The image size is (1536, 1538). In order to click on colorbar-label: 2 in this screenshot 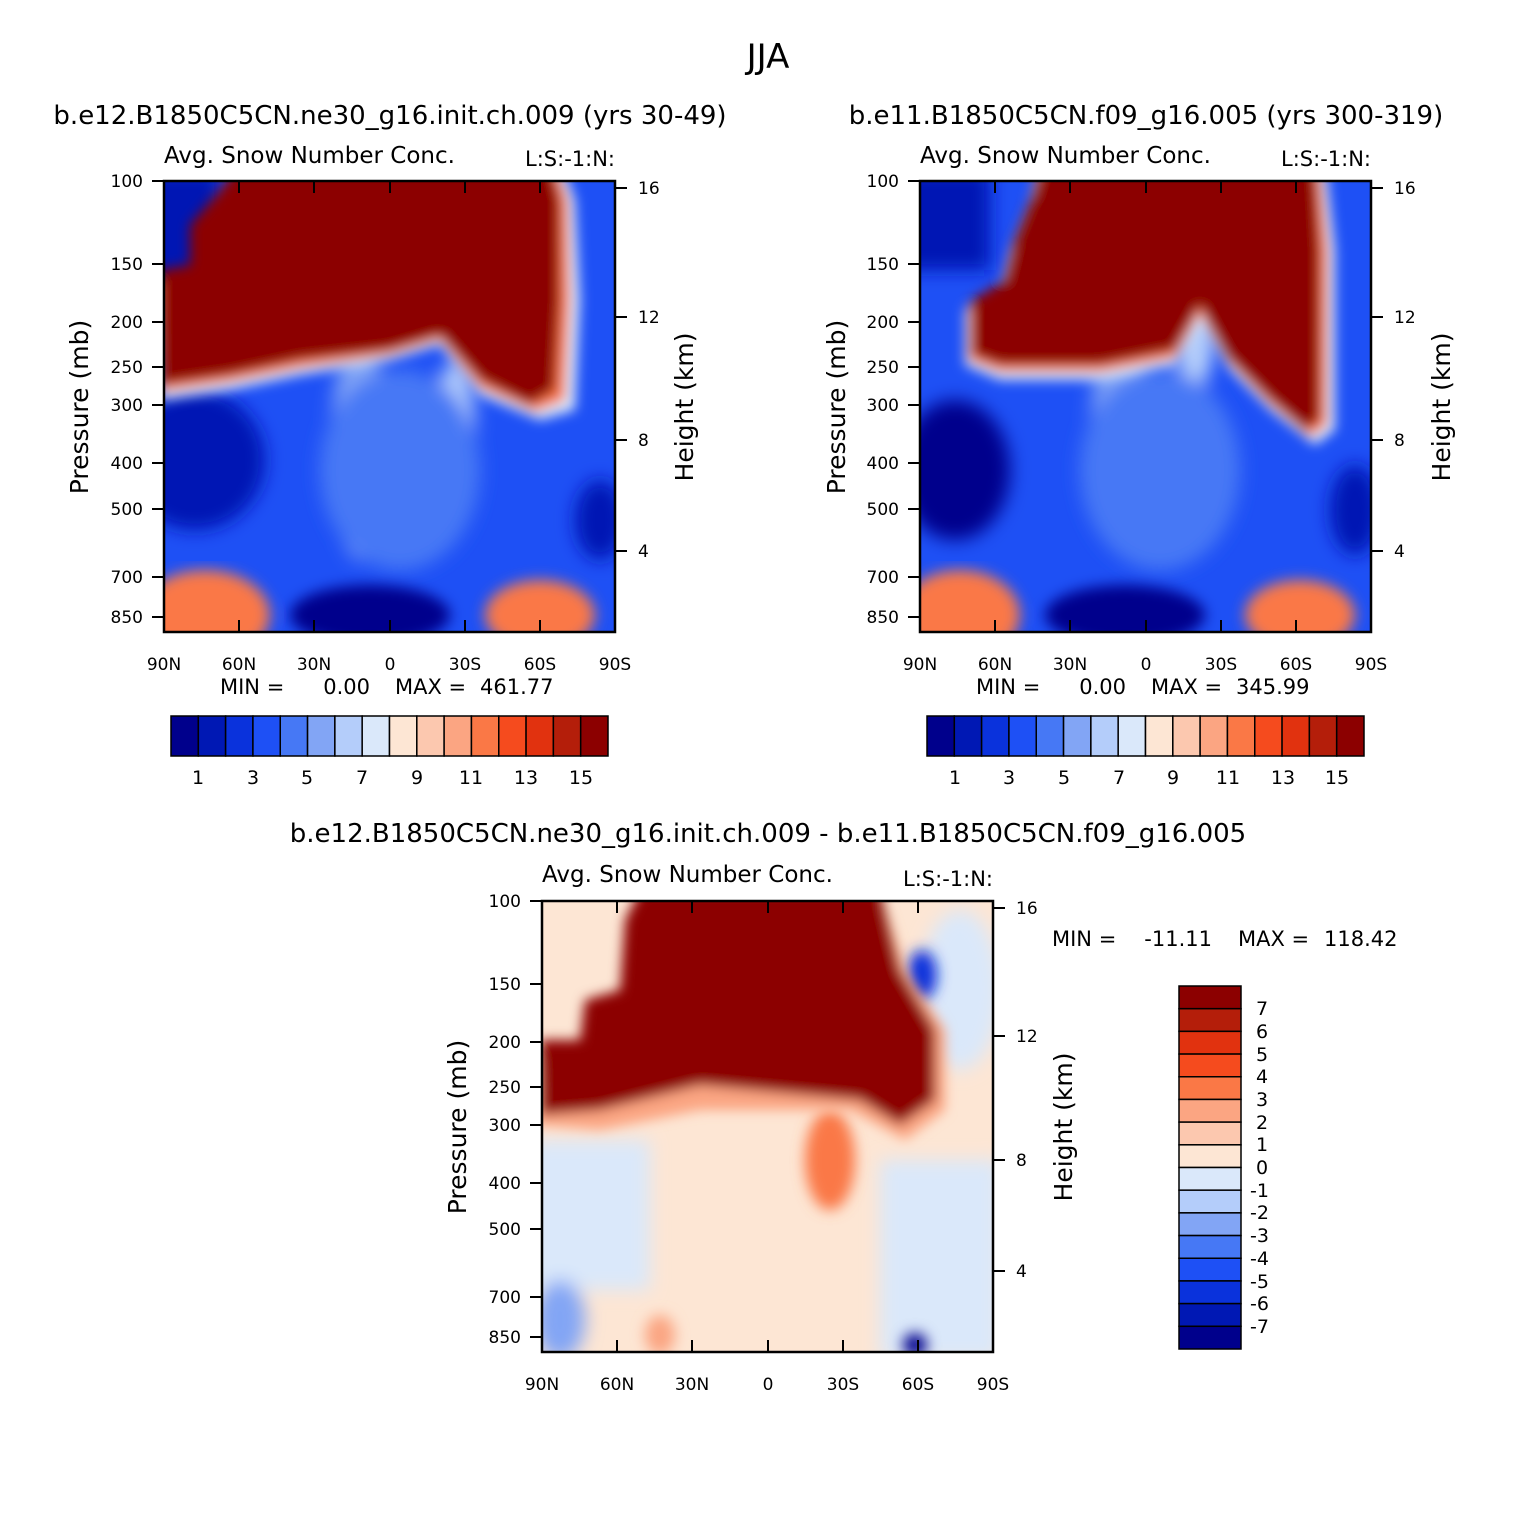, I will do `click(1262, 1123)`.